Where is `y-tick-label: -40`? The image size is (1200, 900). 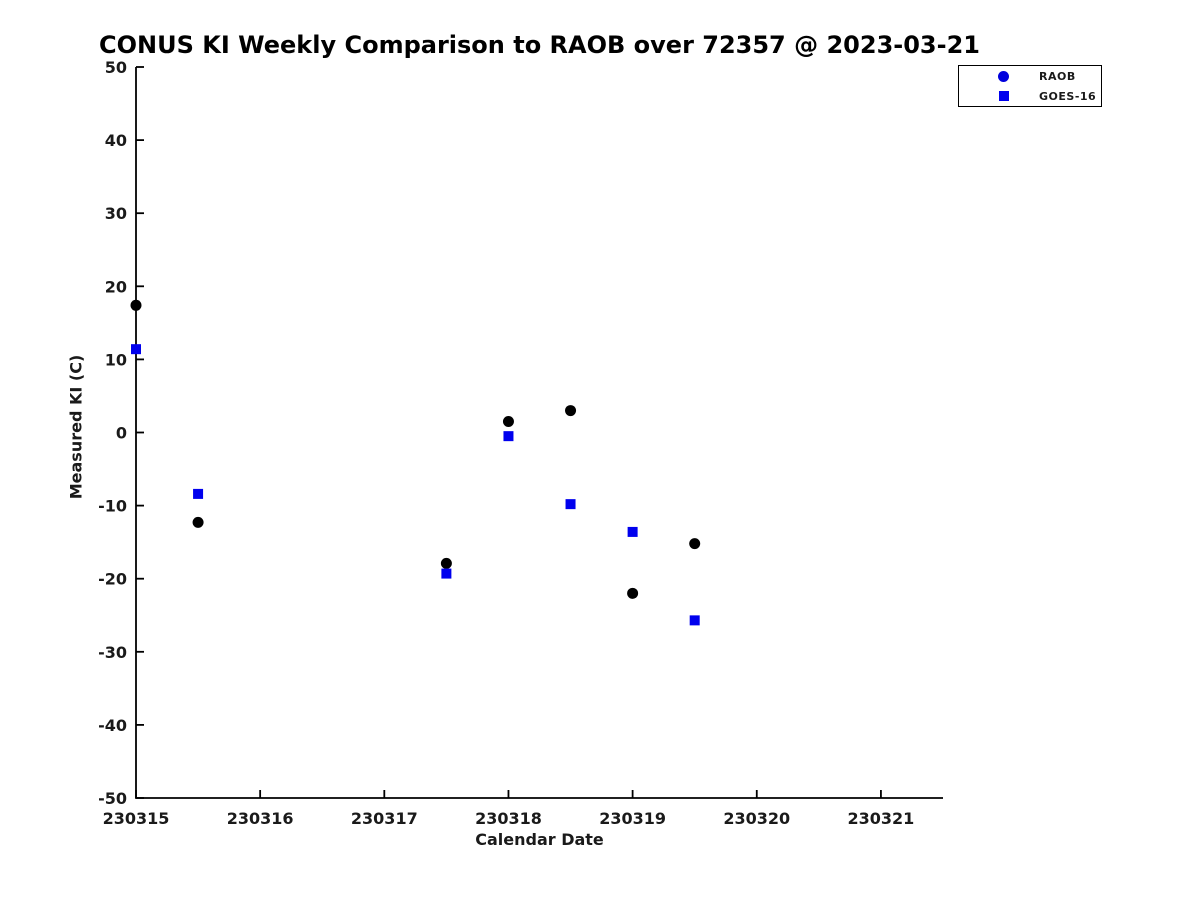 y-tick-label: -40 is located at coordinates (112, 725).